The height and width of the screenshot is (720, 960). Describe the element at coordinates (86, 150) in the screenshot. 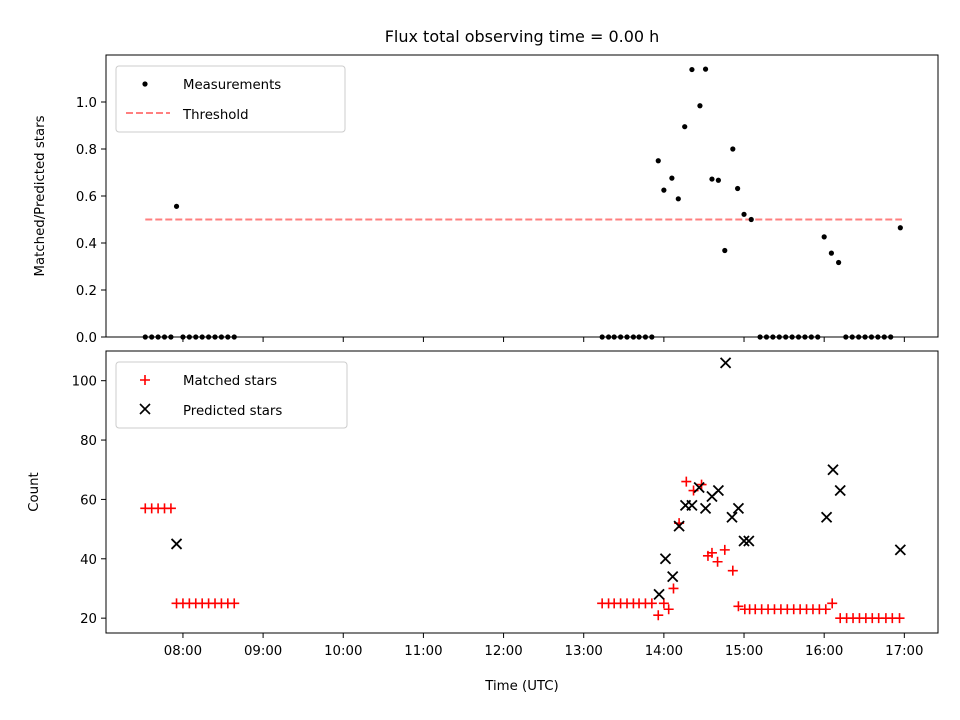

I see `top-y-tick-label: 0.8` at that location.